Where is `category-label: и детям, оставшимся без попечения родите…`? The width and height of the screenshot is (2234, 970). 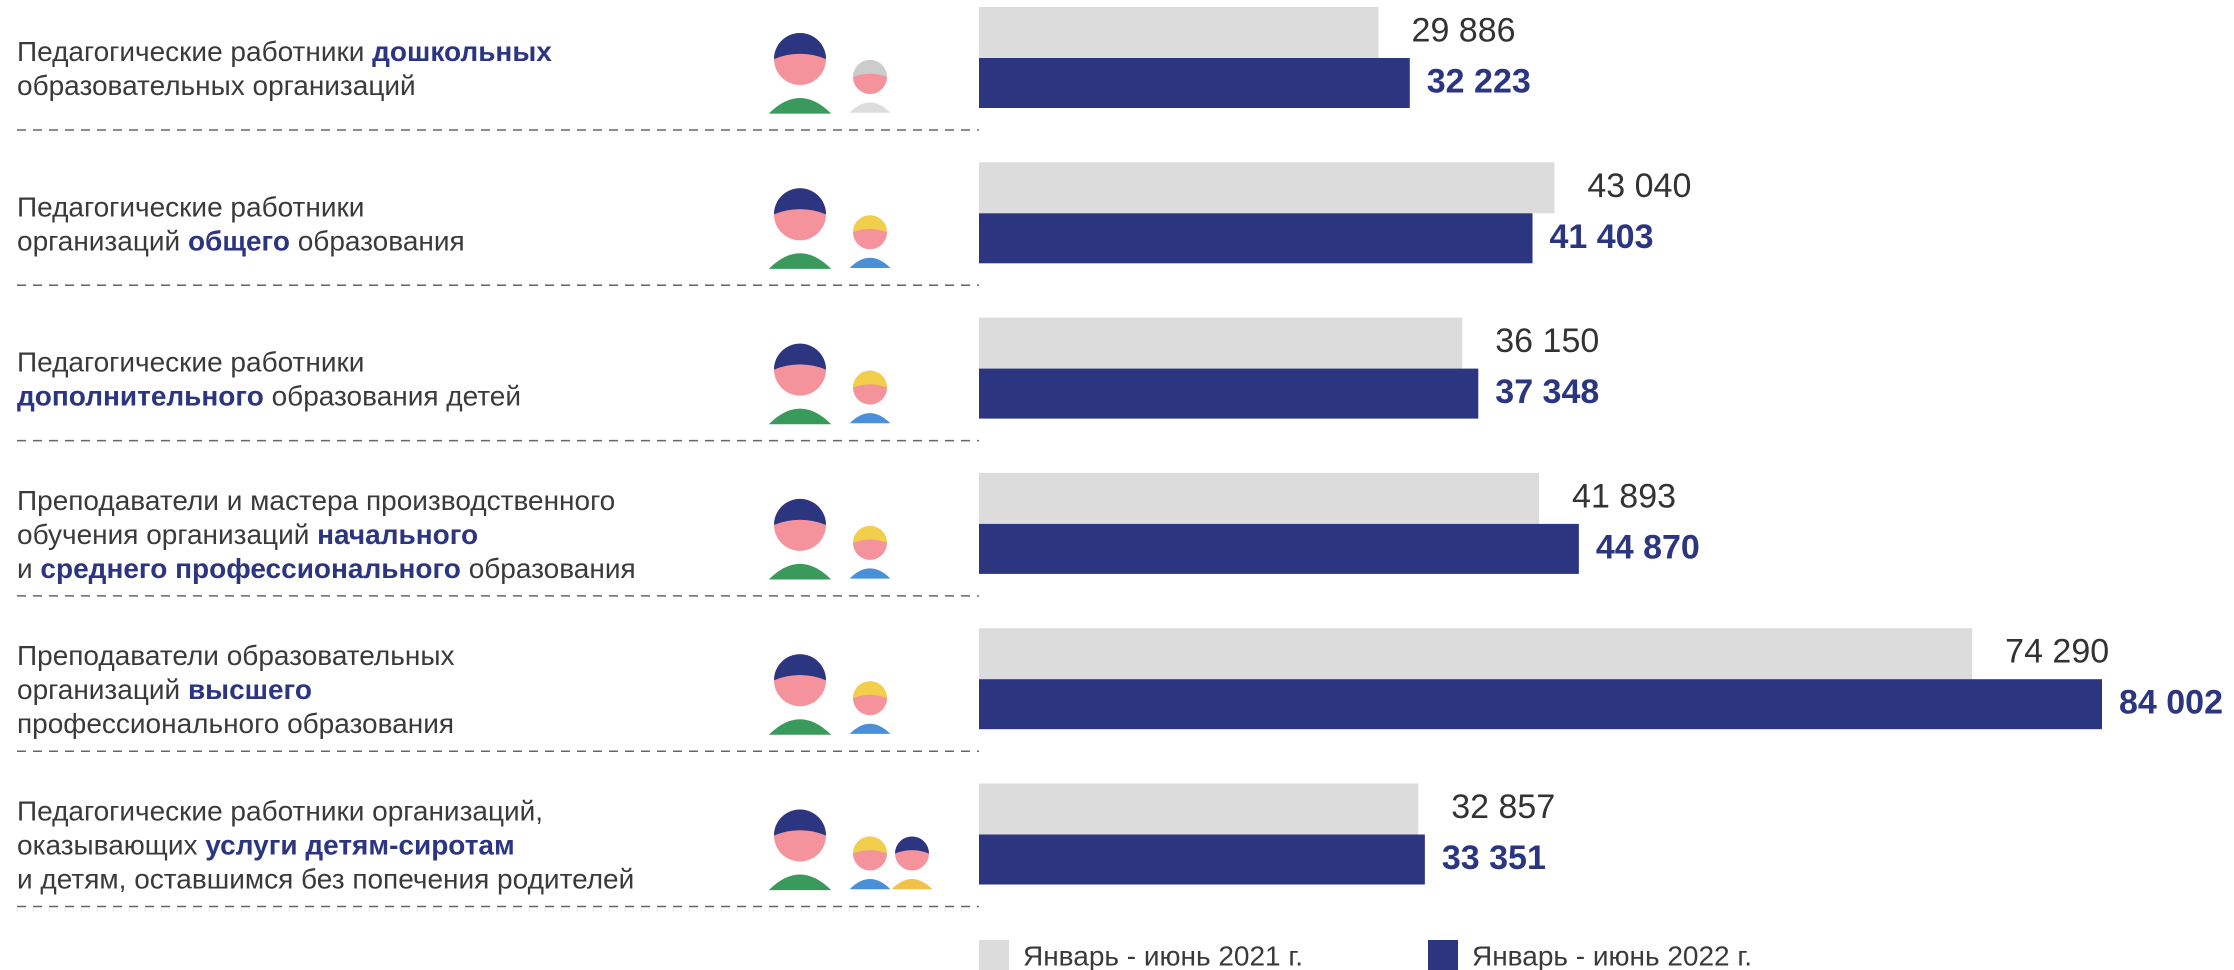 category-label: и детям, оставшимся без попечения родите… is located at coordinates (325, 879).